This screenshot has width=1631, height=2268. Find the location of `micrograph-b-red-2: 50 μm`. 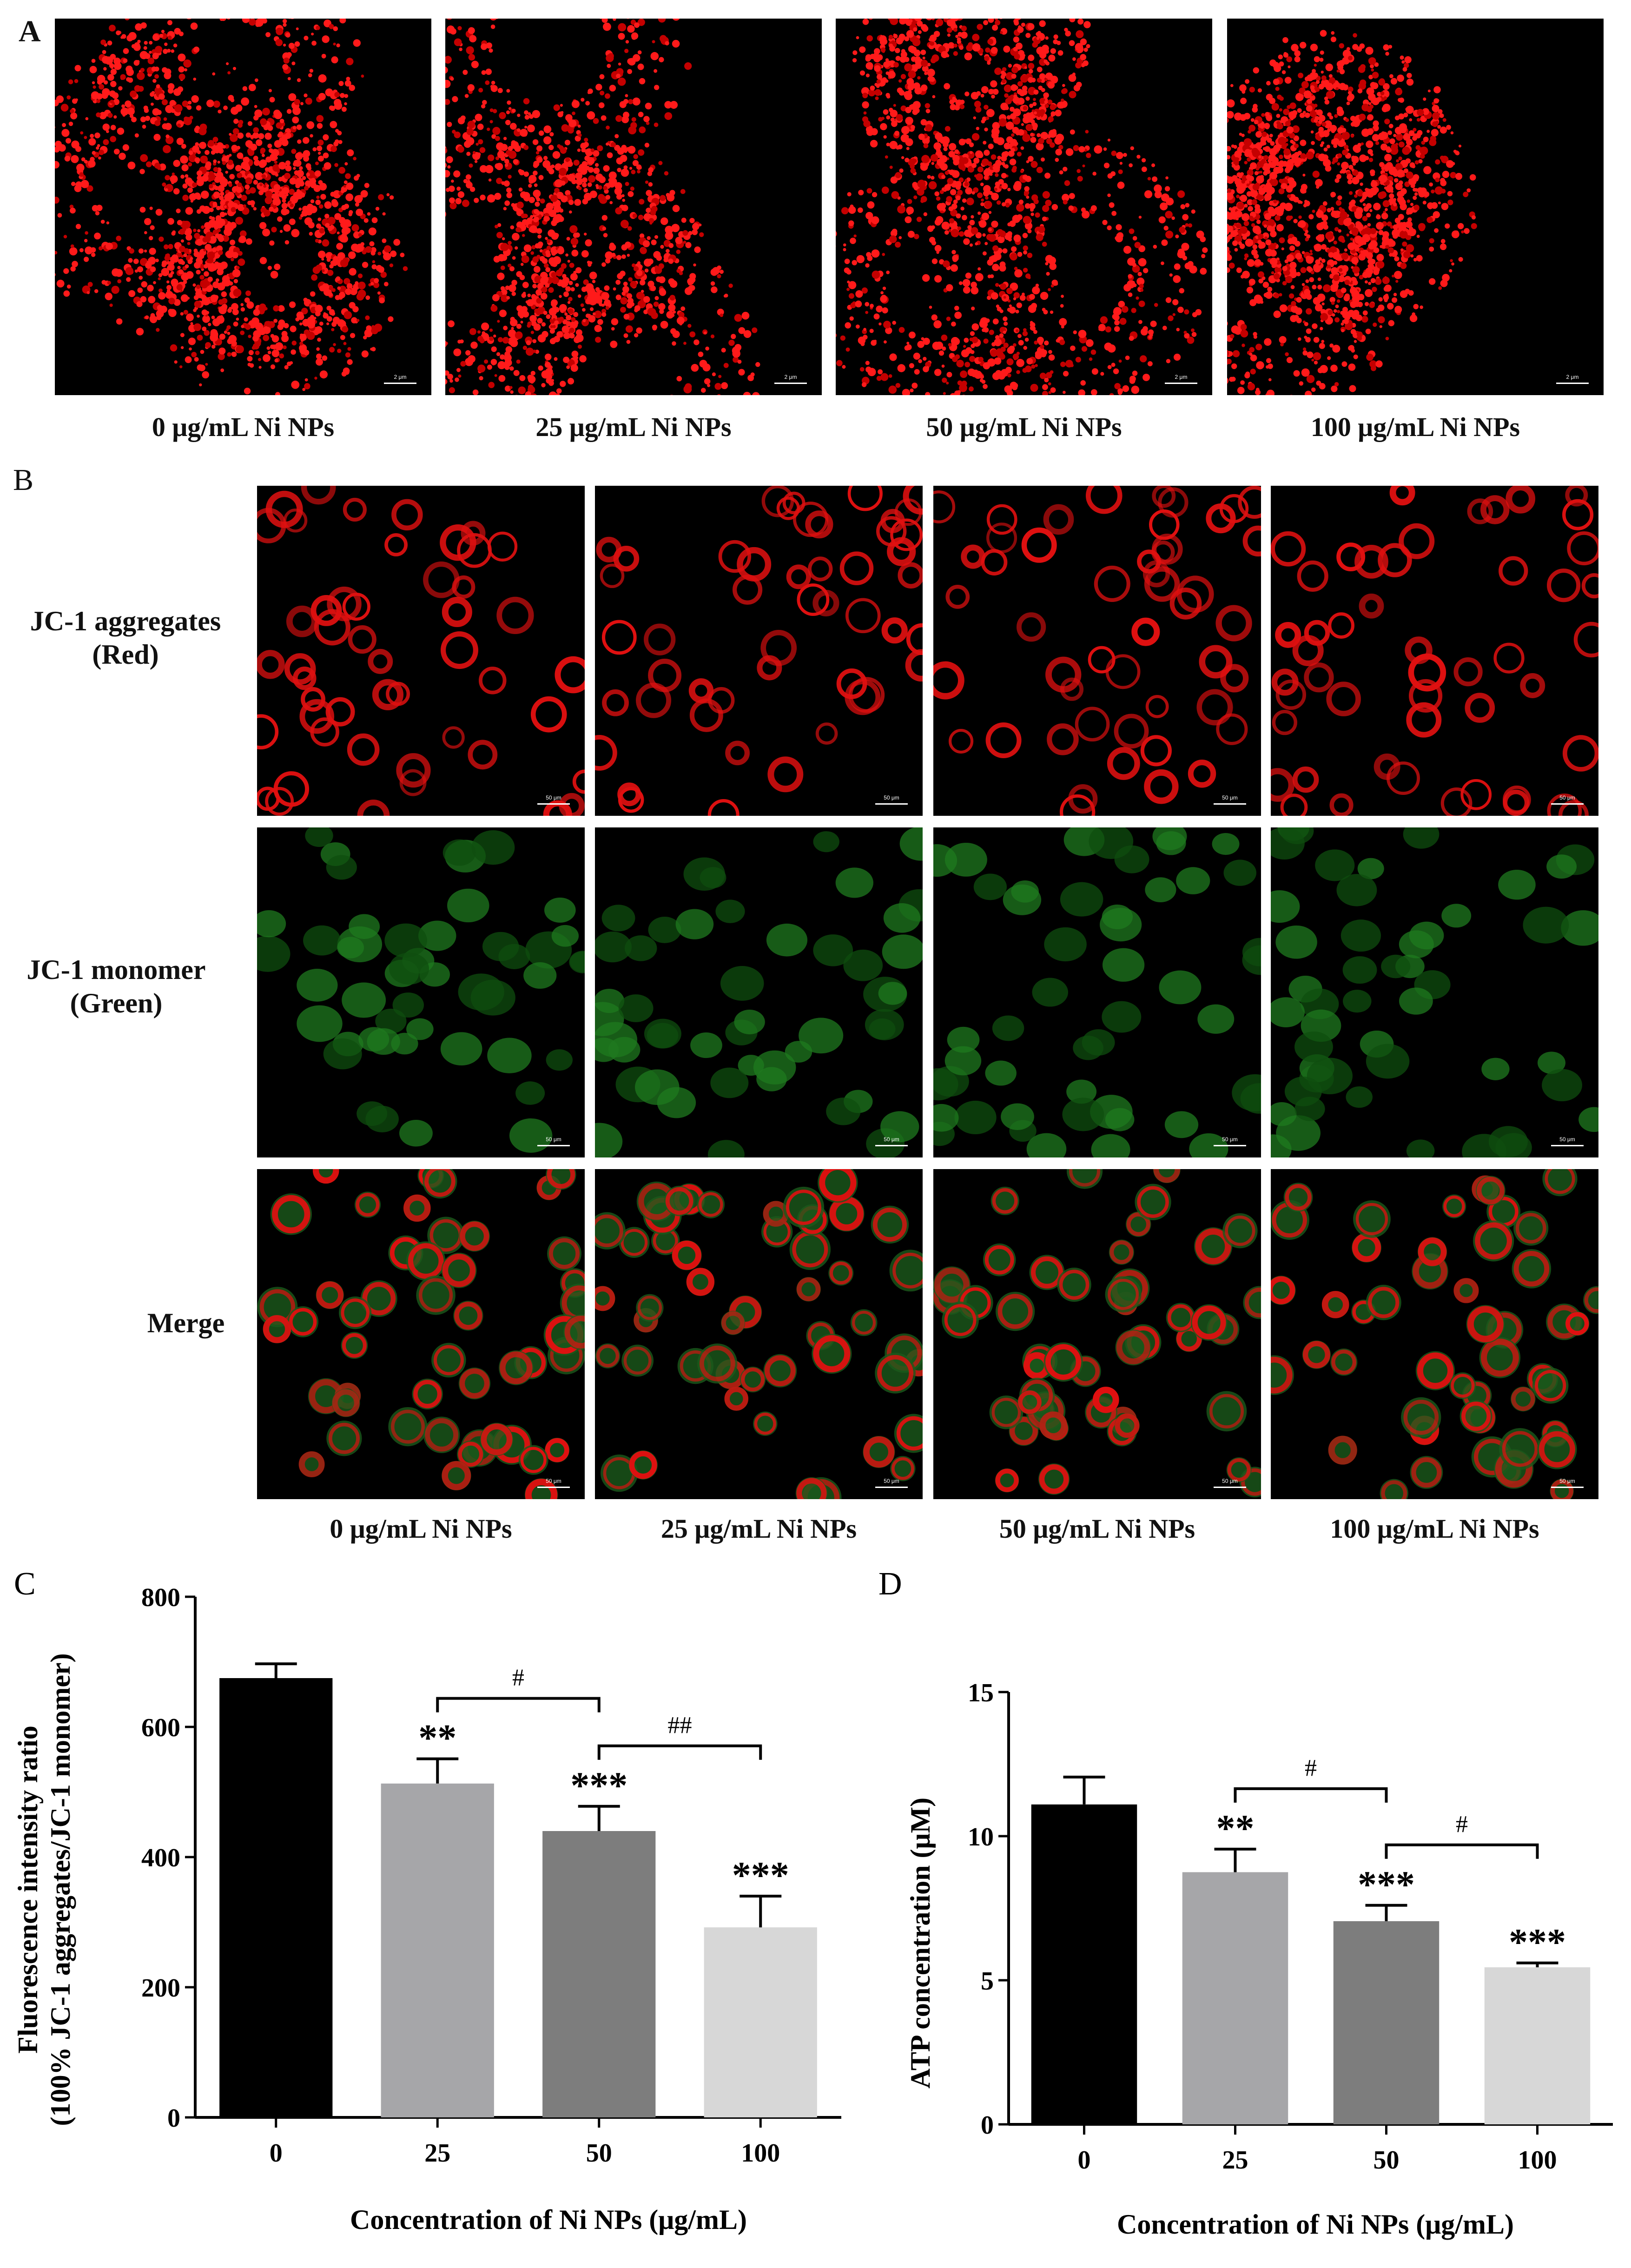

micrograph-b-red-2: 50 μm is located at coordinates (1097, 651).